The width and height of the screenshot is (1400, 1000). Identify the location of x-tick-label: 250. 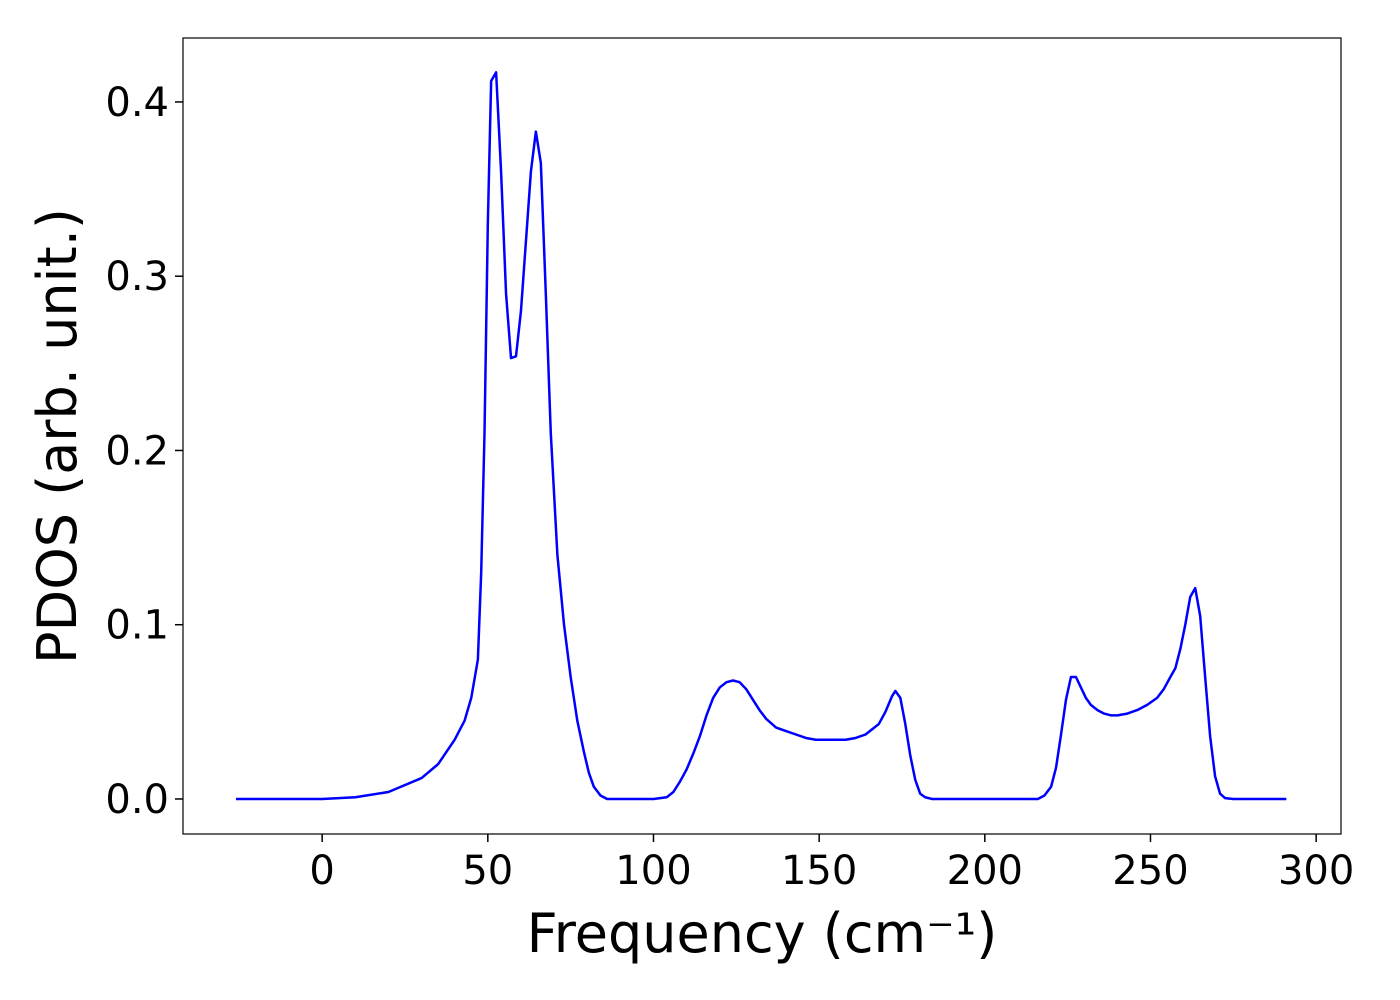
(1150, 871).